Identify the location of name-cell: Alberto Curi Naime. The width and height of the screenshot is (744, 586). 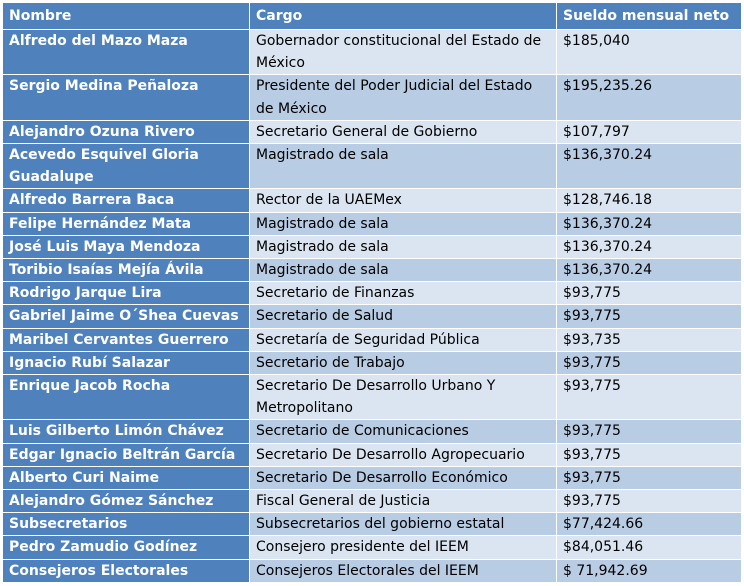
(126, 478).